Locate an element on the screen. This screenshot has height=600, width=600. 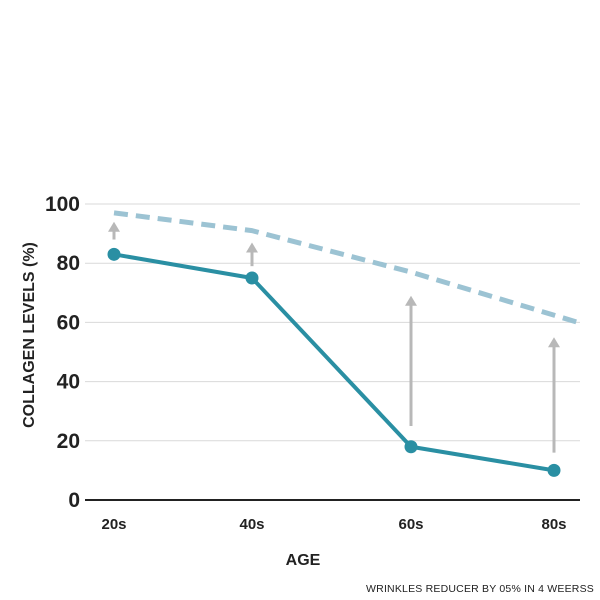
projected-series is located at coordinates (346, 267).